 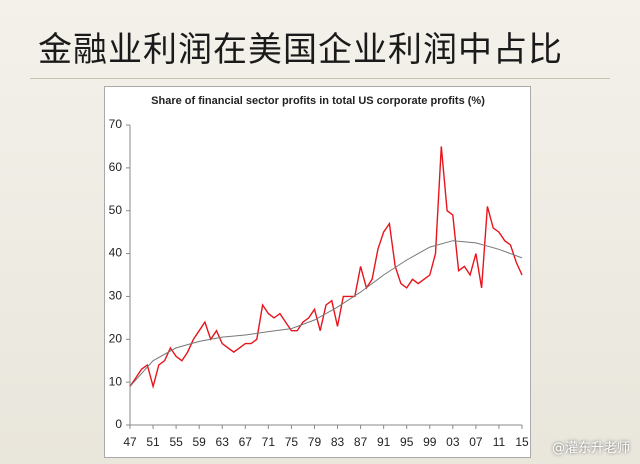 I want to click on x-tick-label: 11, so click(x=499, y=442).